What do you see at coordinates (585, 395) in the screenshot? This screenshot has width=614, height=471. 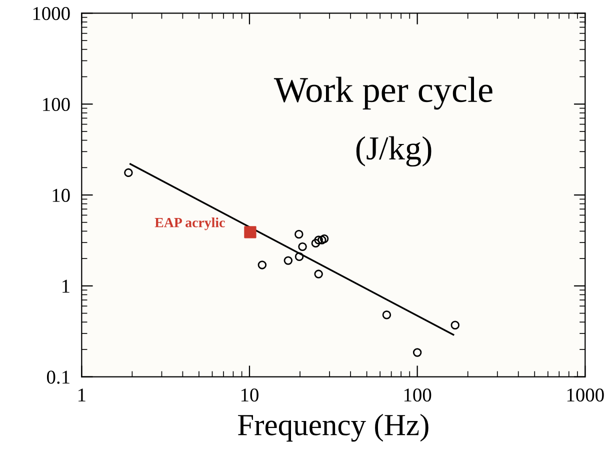 I see `x-tick-label: 1000` at bounding box center [585, 395].